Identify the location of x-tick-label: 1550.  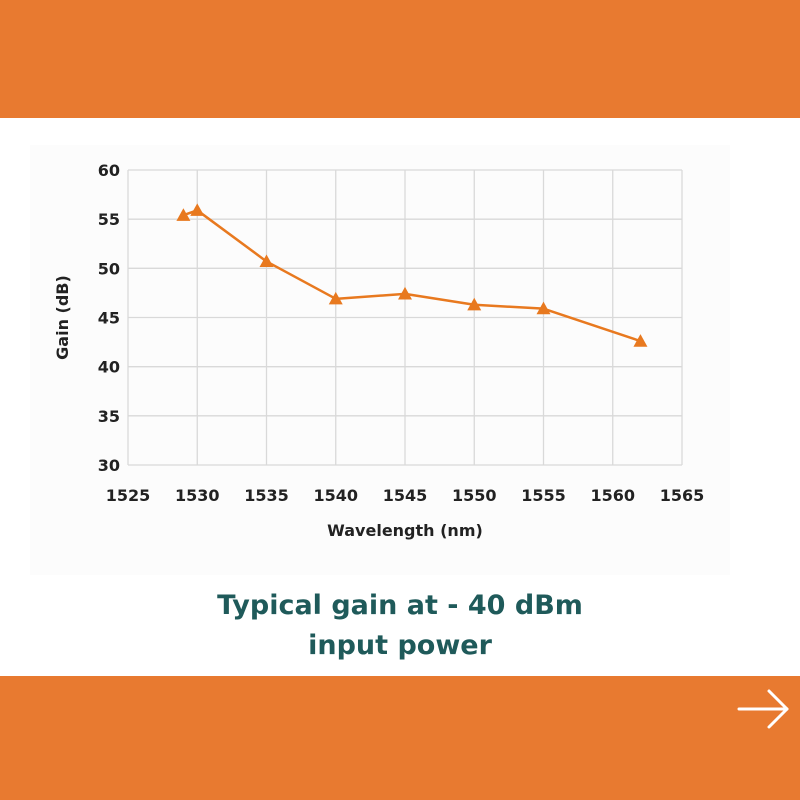
(474, 495).